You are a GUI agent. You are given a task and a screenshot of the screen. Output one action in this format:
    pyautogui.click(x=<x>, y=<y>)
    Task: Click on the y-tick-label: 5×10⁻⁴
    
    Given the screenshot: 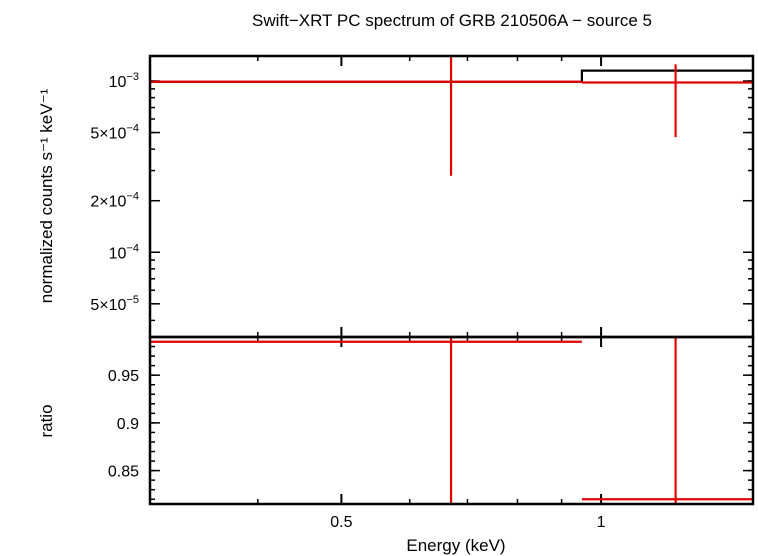 What is the action you would take?
    pyautogui.click(x=114, y=133)
    